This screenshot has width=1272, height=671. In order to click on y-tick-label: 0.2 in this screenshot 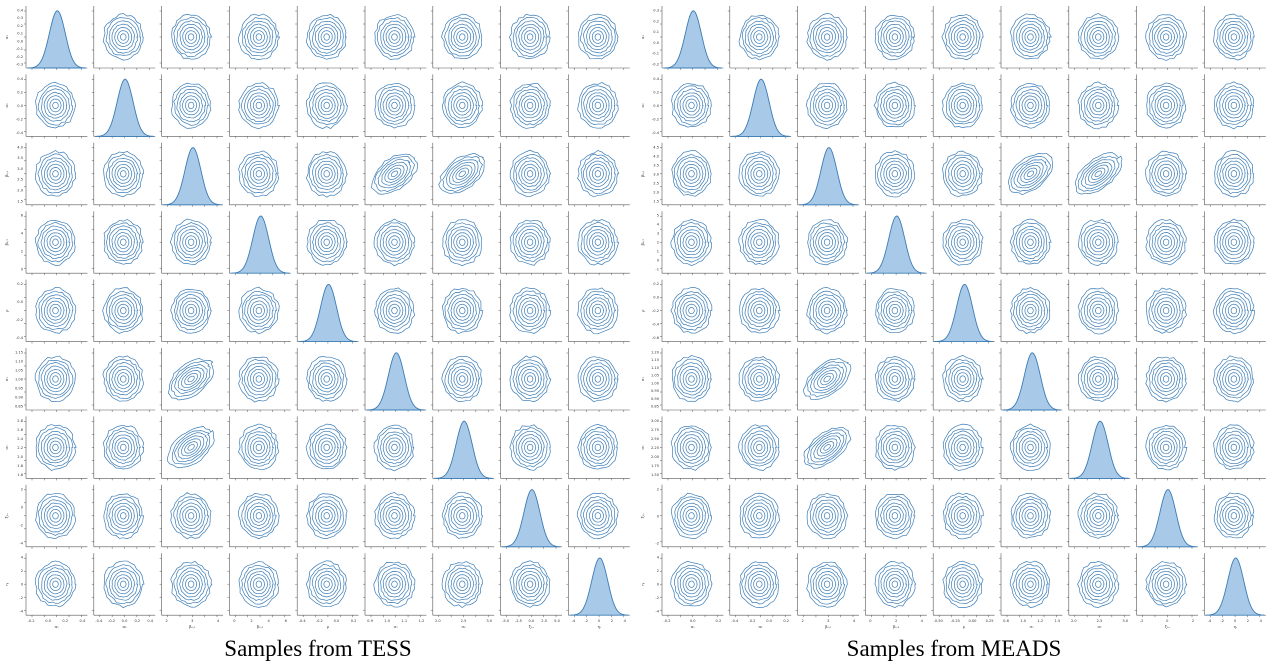, I will do `click(656, 92)`.